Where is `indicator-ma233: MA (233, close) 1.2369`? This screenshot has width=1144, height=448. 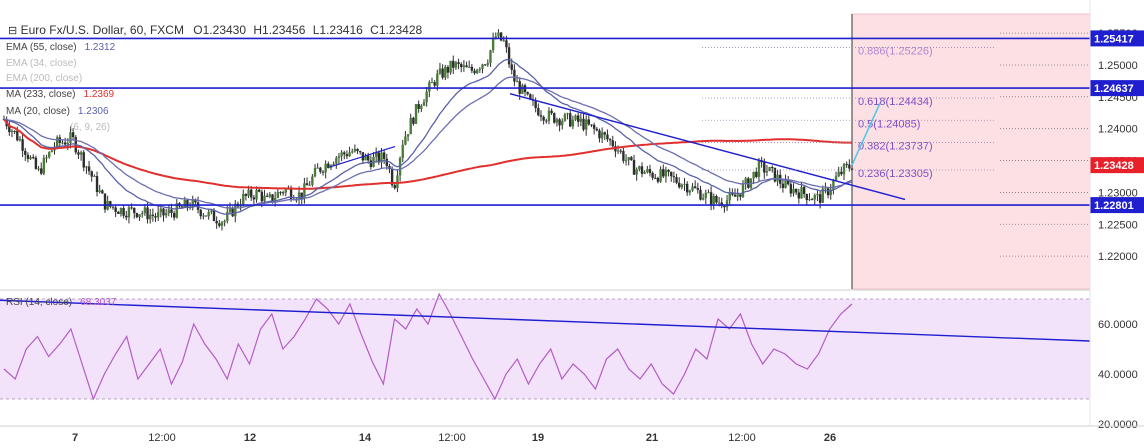 indicator-ma233: MA (233, close) 1.2369 is located at coordinates (60, 94).